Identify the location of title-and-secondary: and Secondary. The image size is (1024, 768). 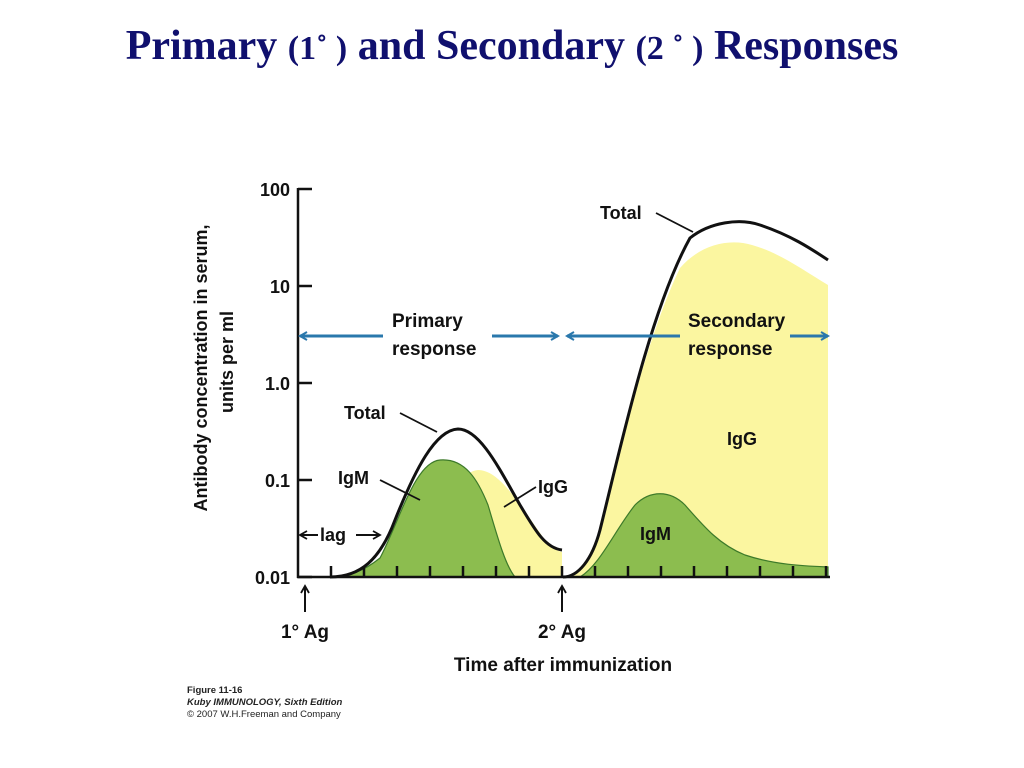
(491, 46).